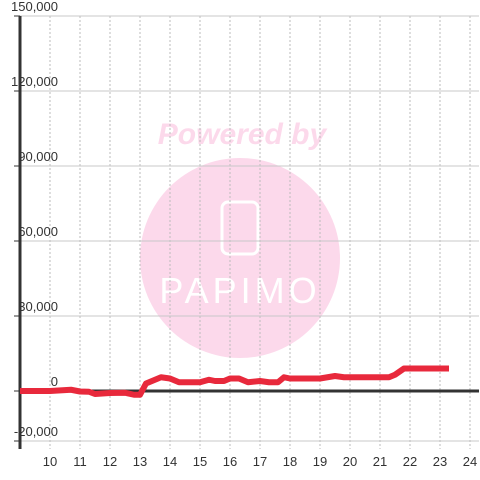  What do you see at coordinates (320, 461) in the screenshot?
I see `x-tick-label: 19` at bounding box center [320, 461].